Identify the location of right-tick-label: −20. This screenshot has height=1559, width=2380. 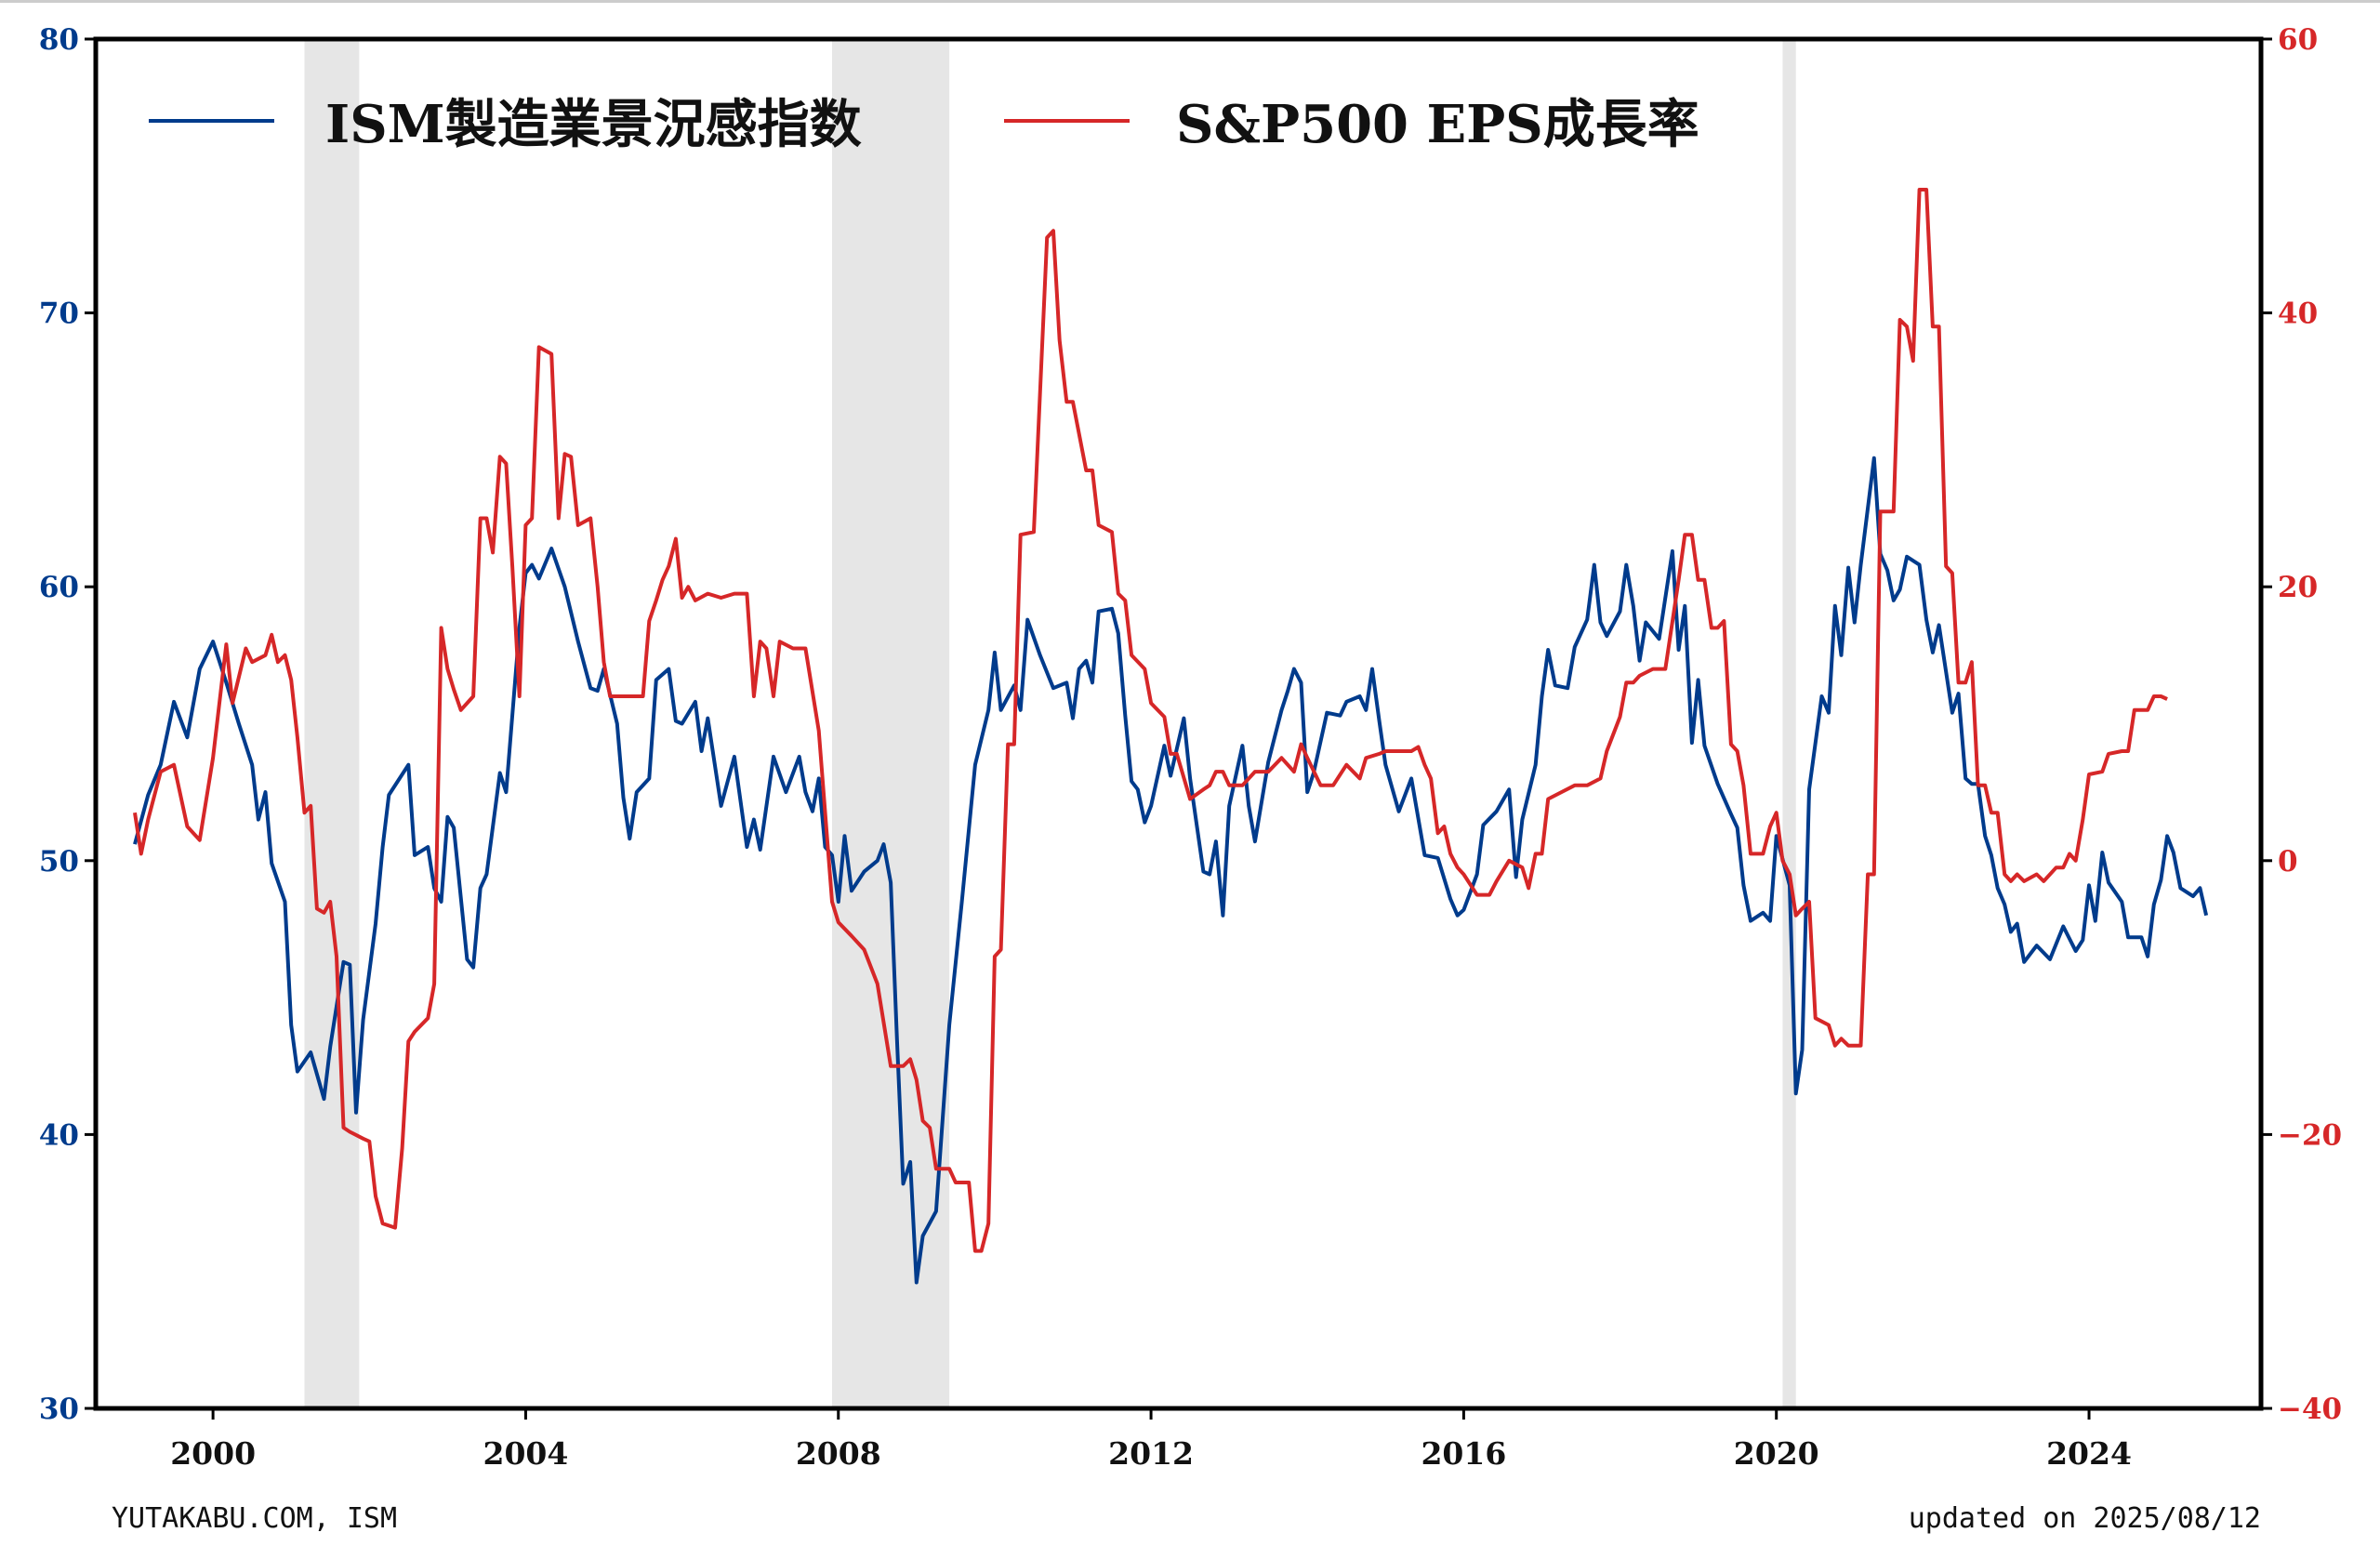
(2310, 1135).